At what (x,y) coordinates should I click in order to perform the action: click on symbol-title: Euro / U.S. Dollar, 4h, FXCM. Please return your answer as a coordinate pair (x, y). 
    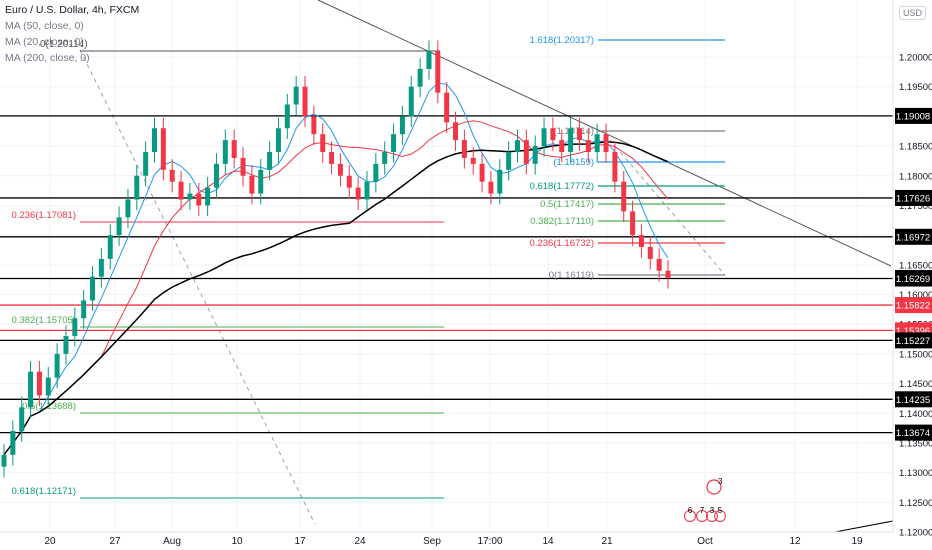
    Looking at the image, I should click on (72, 10).